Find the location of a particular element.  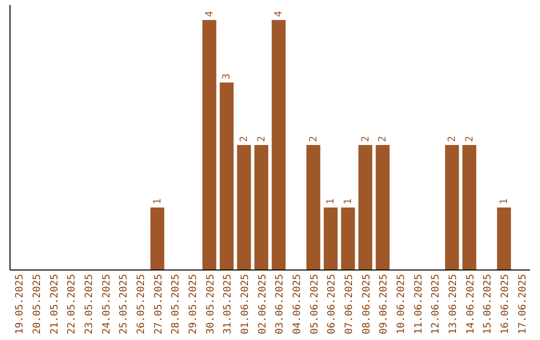

x-tick-label: 05.06.2025 is located at coordinates (314, 304).